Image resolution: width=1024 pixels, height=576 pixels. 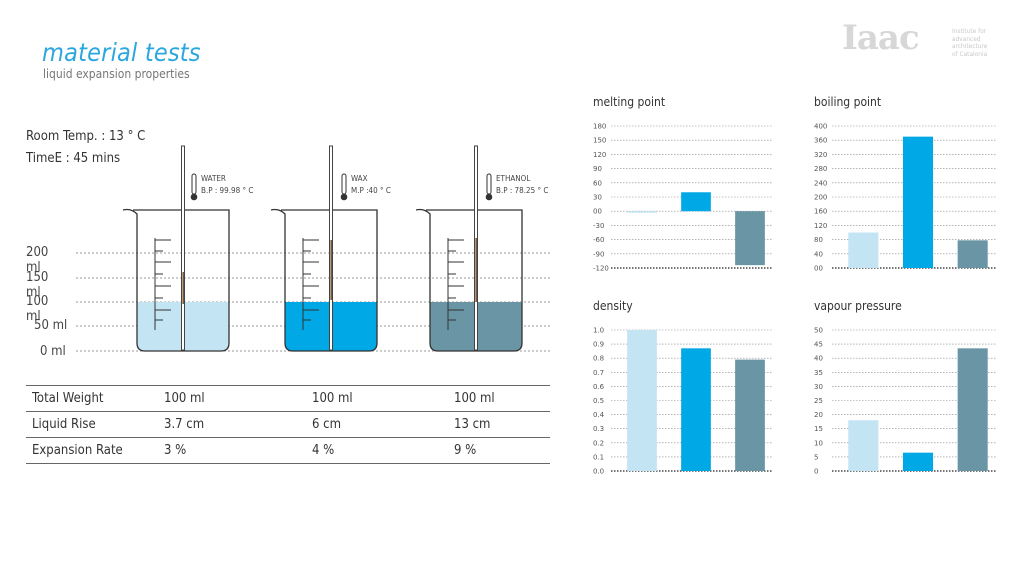 What do you see at coordinates (499, 450) in the screenshot?
I see `table-cell: 9 %` at bounding box center [499, 450].